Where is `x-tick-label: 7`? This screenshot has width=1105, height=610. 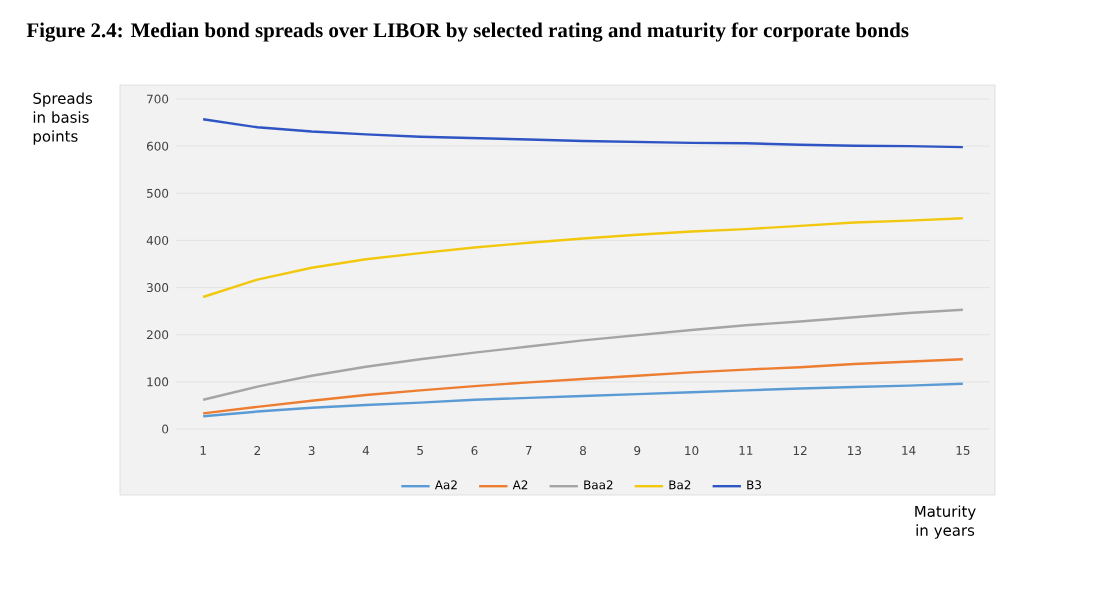 x-tick-label: 7 is located at coordinates (528, 450).